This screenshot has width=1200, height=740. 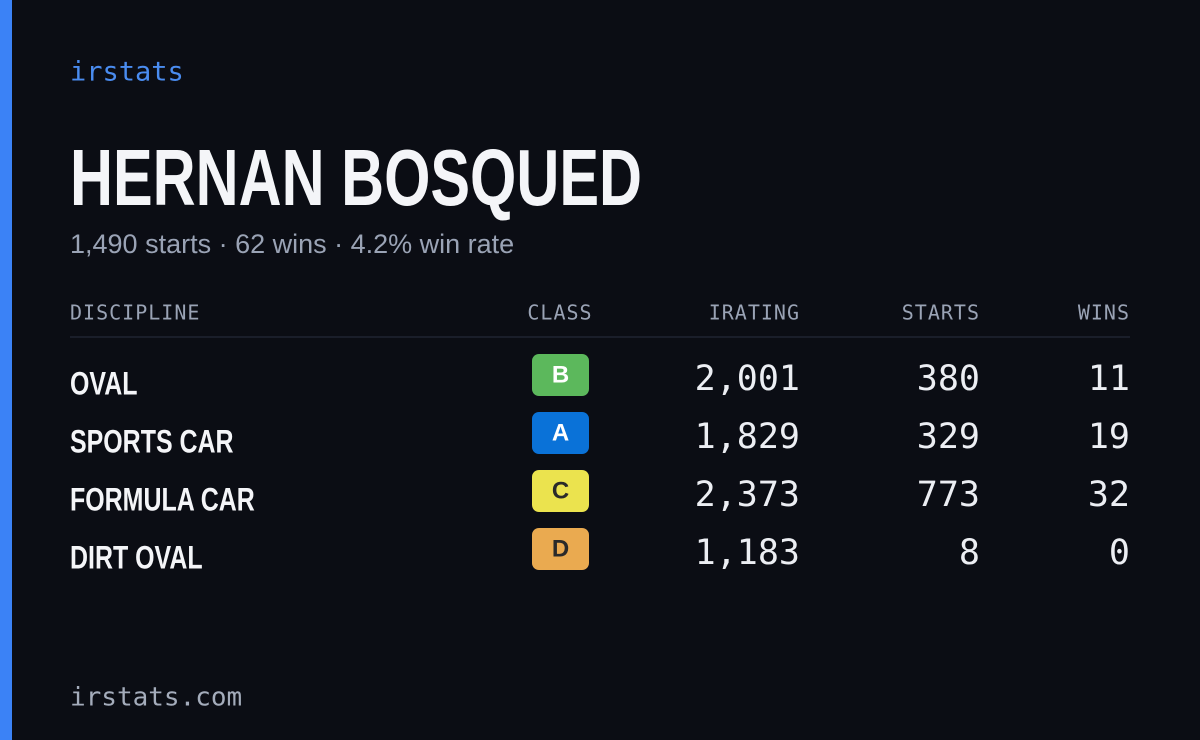 I want to click on summary: 1,490 starts · 62 wins · 4.2% win rate, so click(x=292, y=244).